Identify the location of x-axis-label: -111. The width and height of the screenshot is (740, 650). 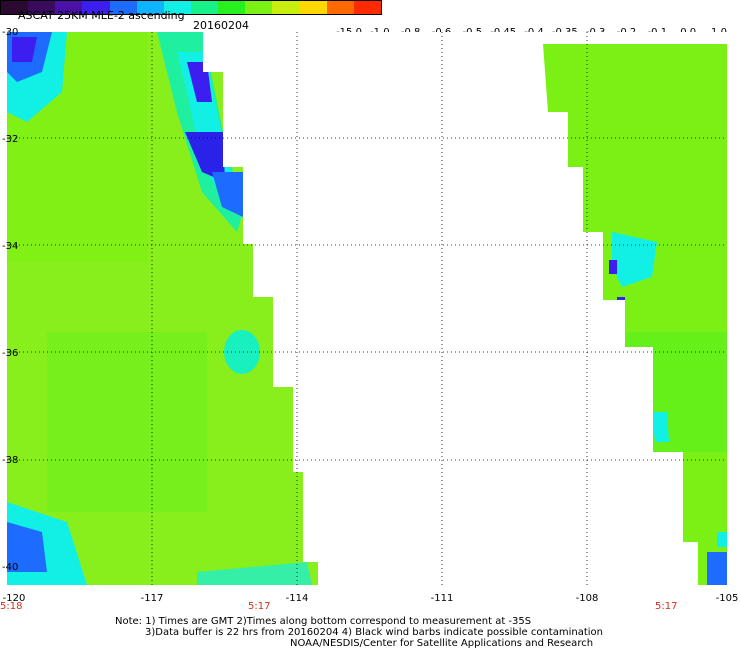
(442, 598).